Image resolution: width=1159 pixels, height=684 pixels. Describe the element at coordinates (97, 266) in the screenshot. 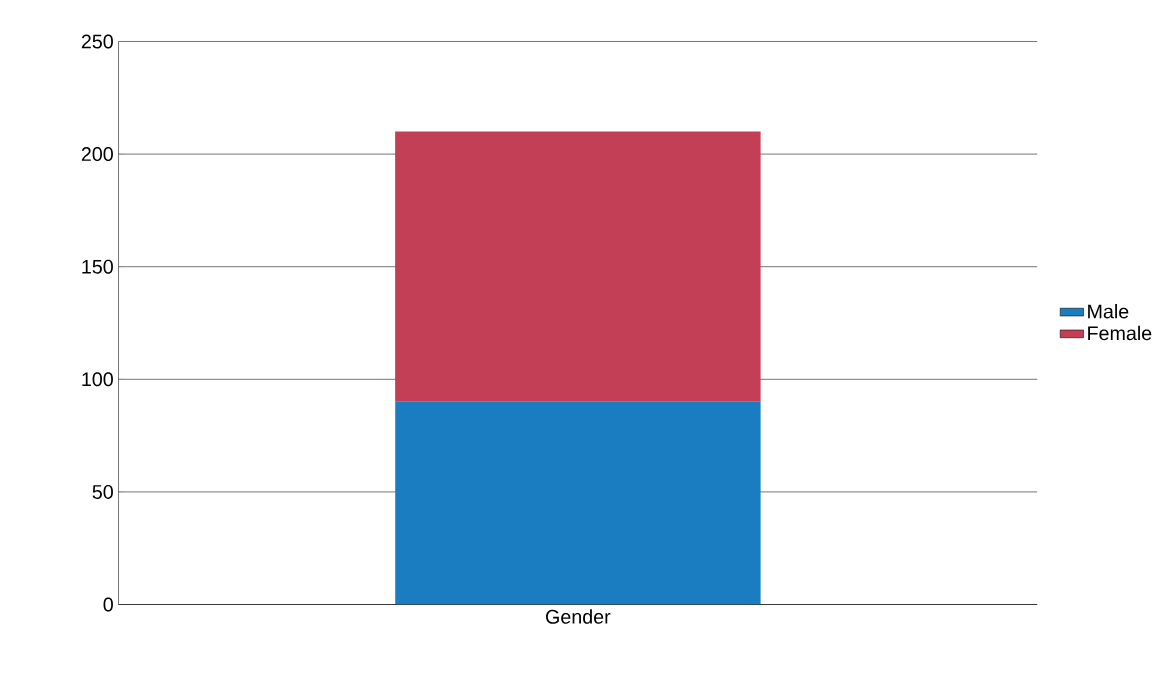

I see `y-tick-label: 150` at that location.